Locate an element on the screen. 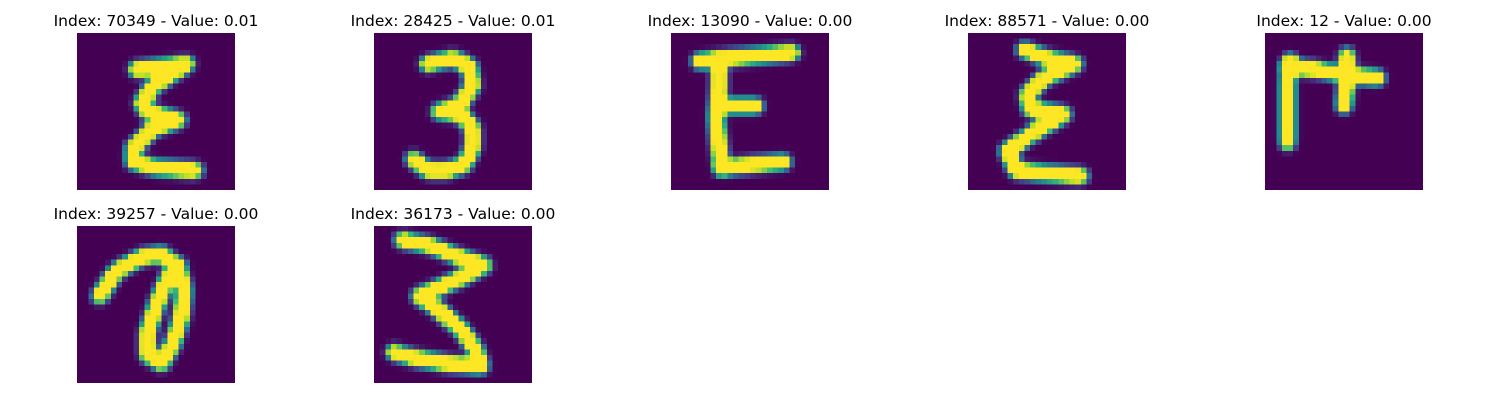 This screenshot has height=400, width=1500. image-panel: Index: 12 - Value: 0.00 is located at coordinates (1344, 107).